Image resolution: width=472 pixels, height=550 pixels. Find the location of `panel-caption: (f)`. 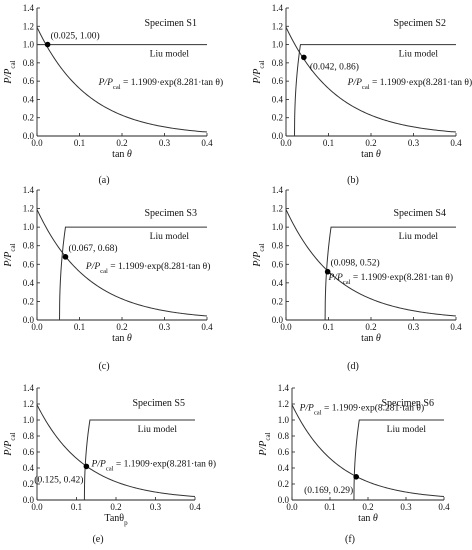

panel-caption: (f) is located at coordinates (350, 539).